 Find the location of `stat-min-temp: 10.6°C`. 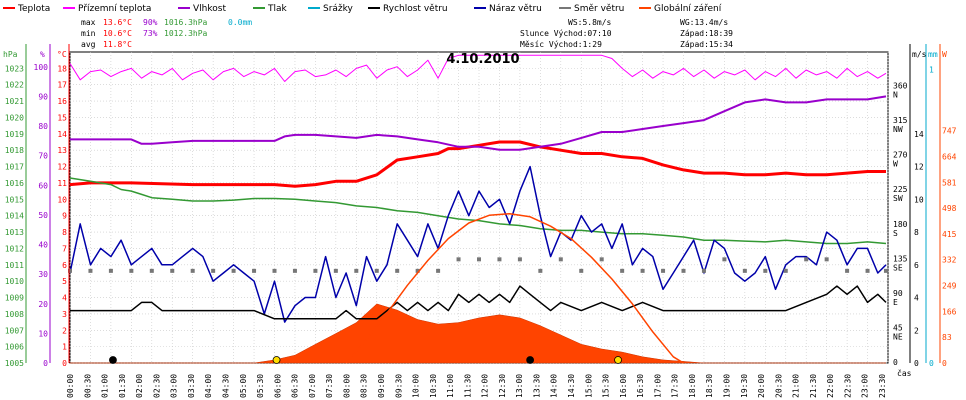

stat-min-temp: 10.6°C is located at coordinates (117, 33).